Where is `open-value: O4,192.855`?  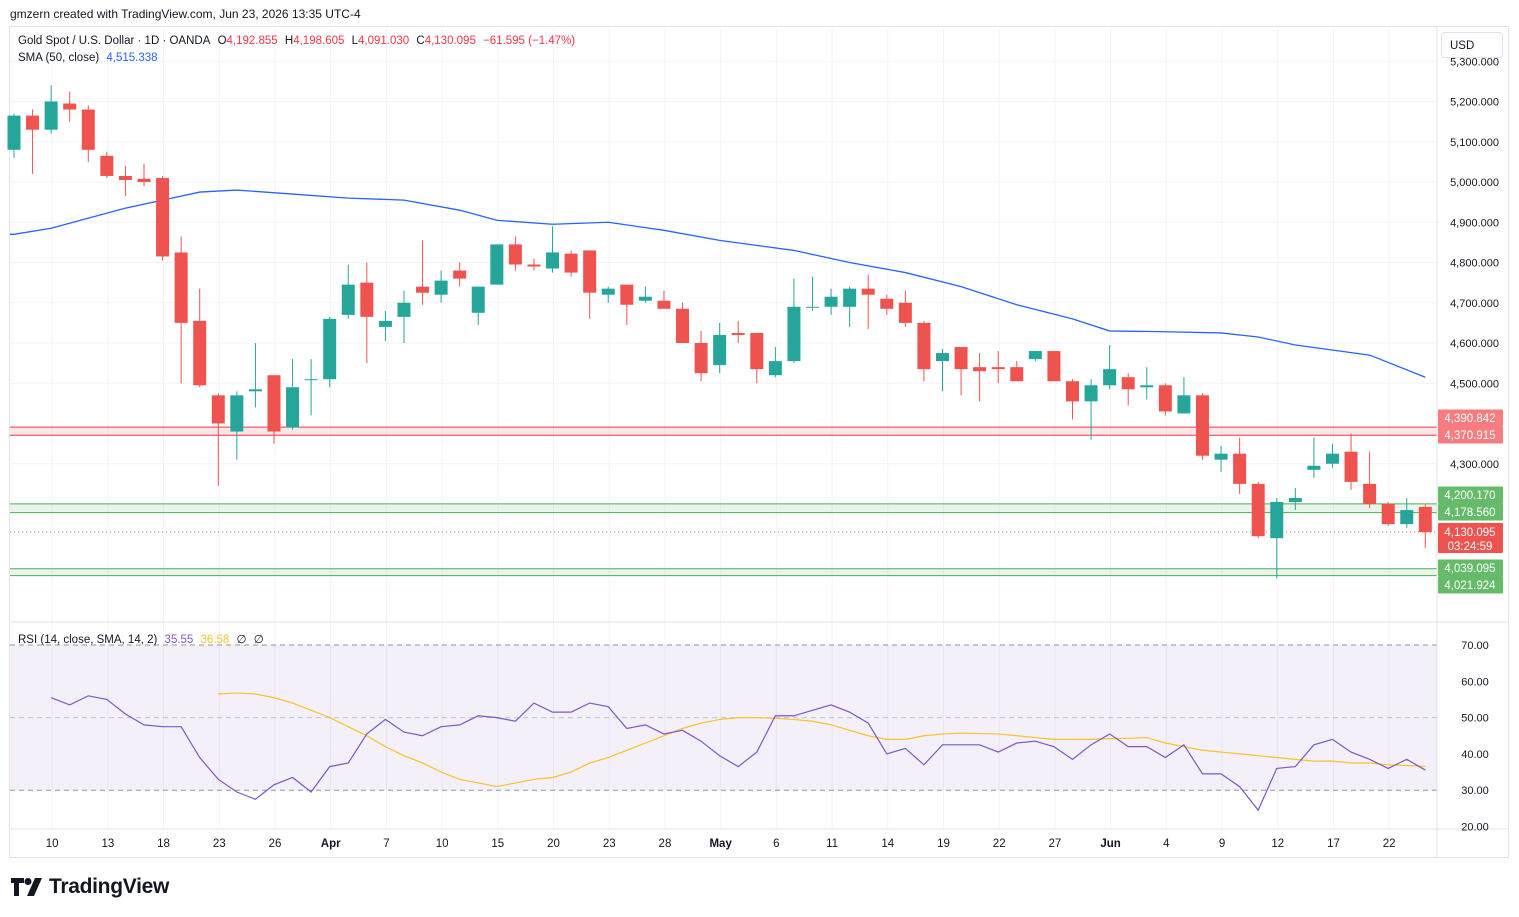 open-value: O4,192.855 is located at coordinates (247, 41).